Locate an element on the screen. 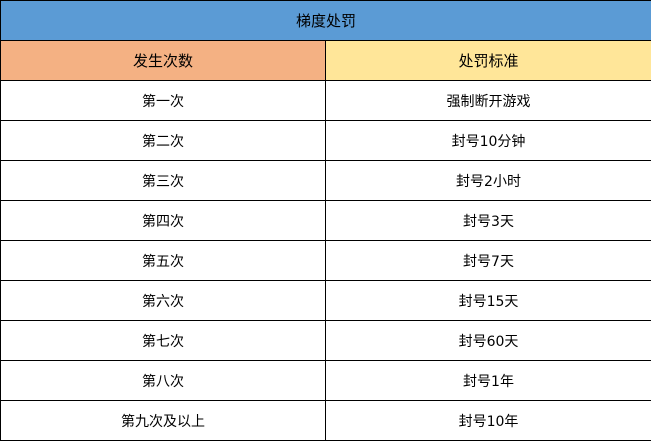 Image resolution: width=651 pixels, height=441 pixels. header-occurrence: 发生次数 is located at coordinates (163, 60).